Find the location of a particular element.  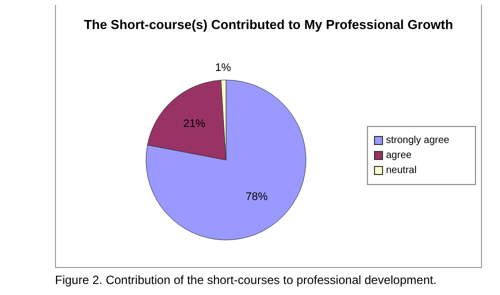

data-label: 78% is located at coordinates (257, 196).